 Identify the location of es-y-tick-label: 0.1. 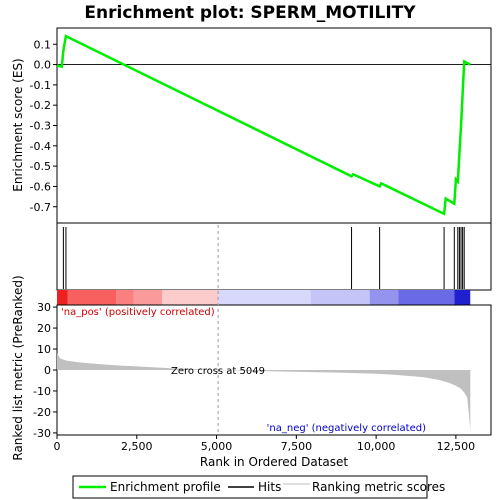
(43, 44).